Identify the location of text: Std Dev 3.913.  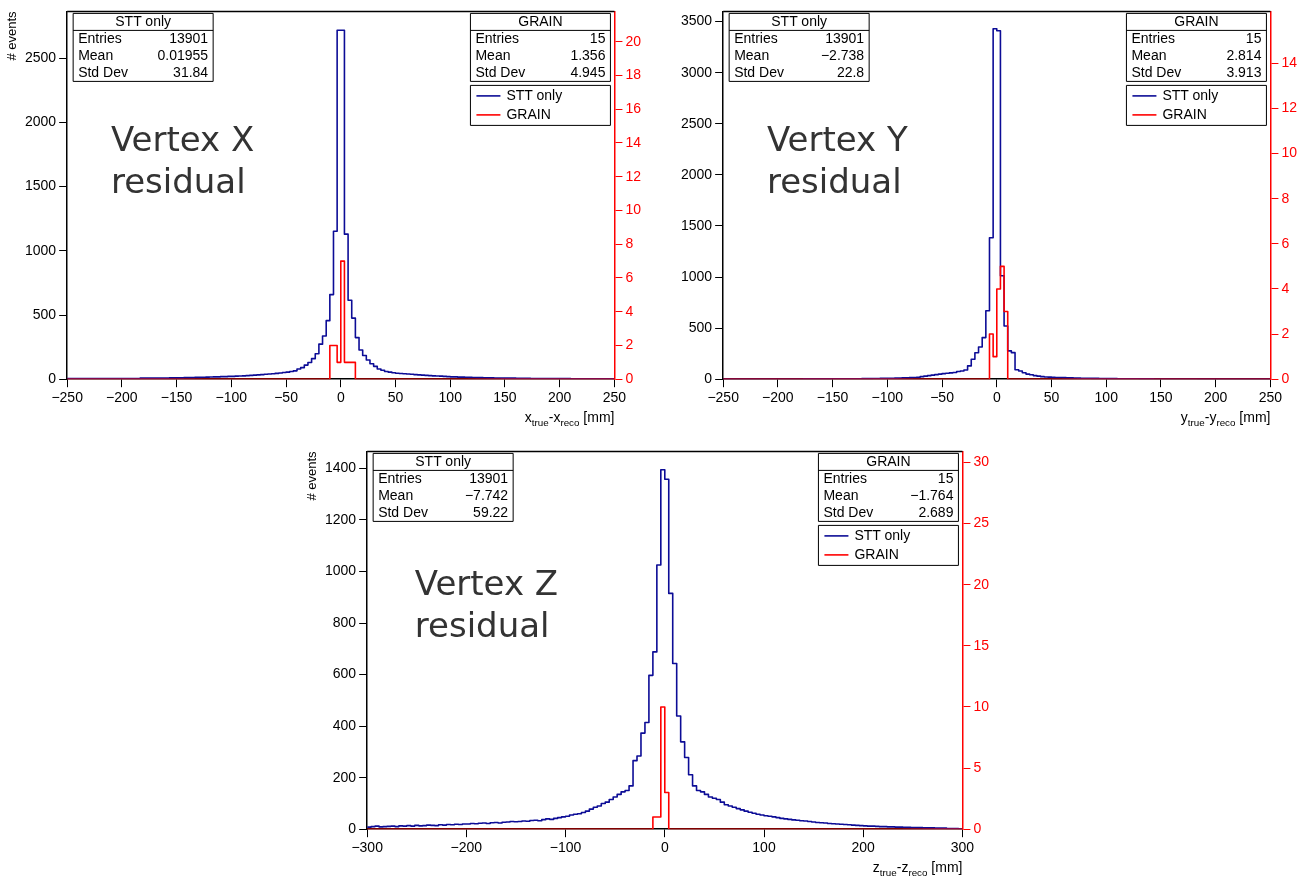
(1196, 71).